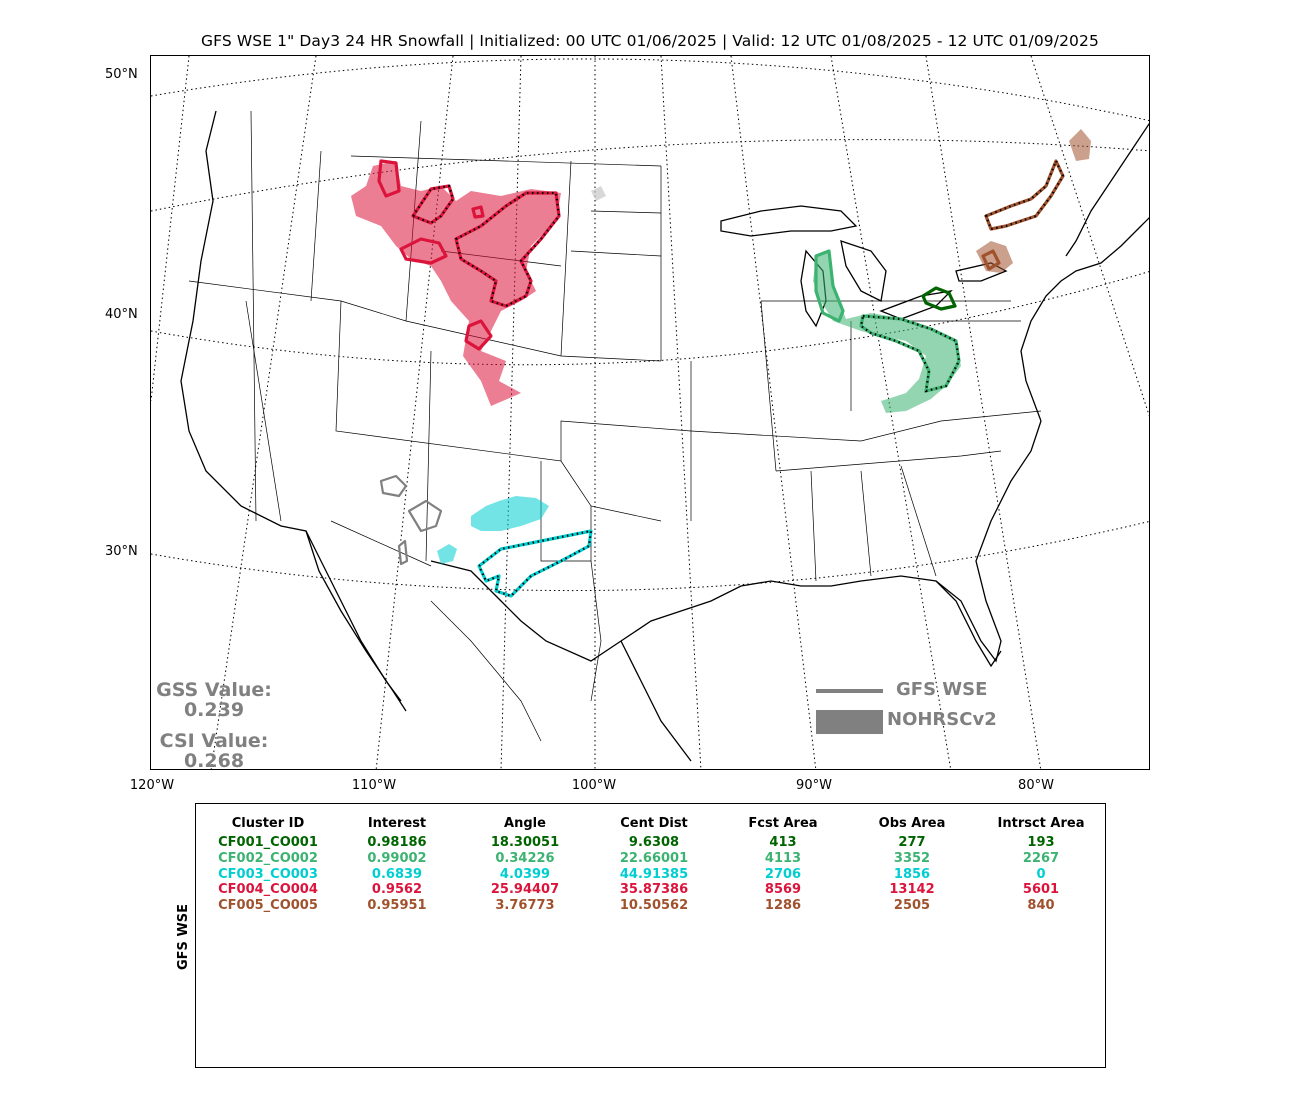 This screenshot has height=1100, width=1300. I want to click on legend-fill-swatch, so click(849, 722).